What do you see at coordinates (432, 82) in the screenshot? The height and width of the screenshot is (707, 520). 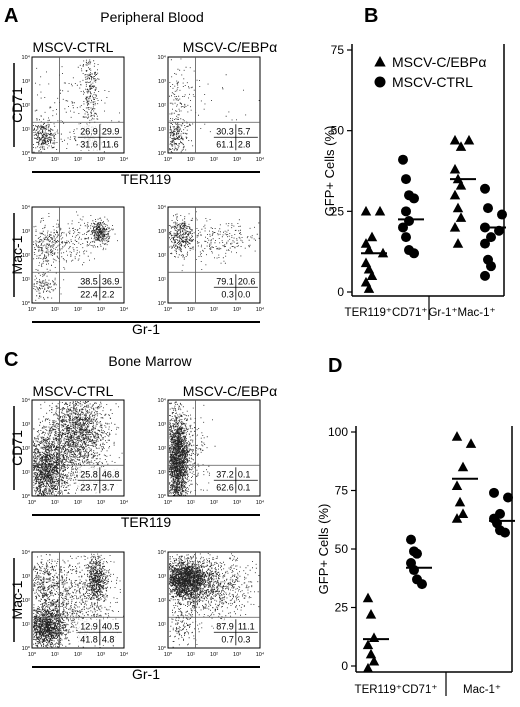 I see `legend-label: MSCV-CTRL` at bounding box center [432, 82].